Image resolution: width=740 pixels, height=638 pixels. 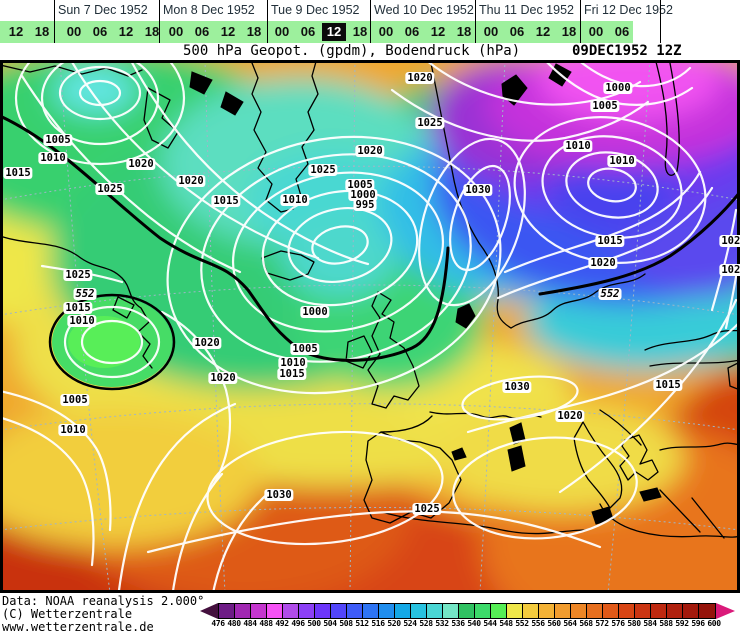 I want to click on time-link-col0-18: 18, so click(x=42, y=31).